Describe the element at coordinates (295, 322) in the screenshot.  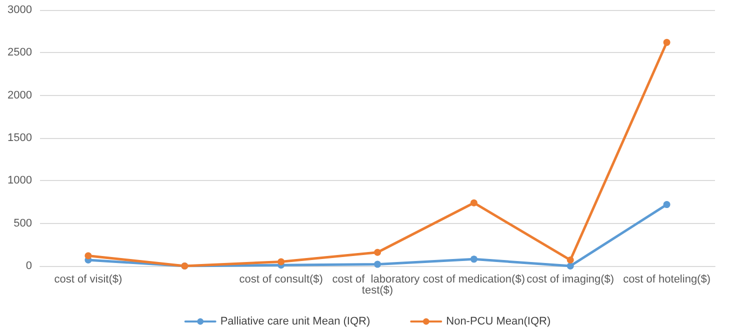
I see `legend-label: Palliative care unit Mean (IQR)` at that location.